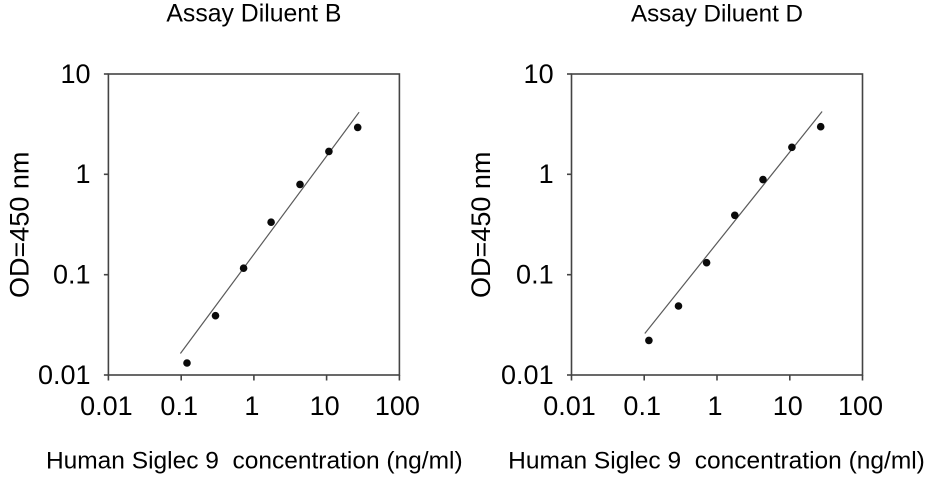  Describe the element at coordinates (717, 14) in the screenshot. I see `svg-text: Assay Diluent D` at that location.